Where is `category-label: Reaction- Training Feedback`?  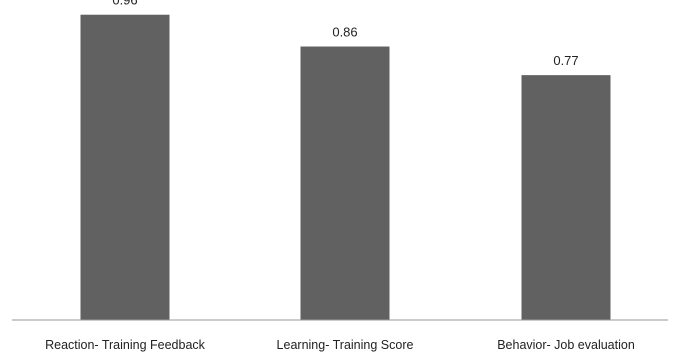
category-label: Reaction- Training Feedback is located at coordinates (125, 345).